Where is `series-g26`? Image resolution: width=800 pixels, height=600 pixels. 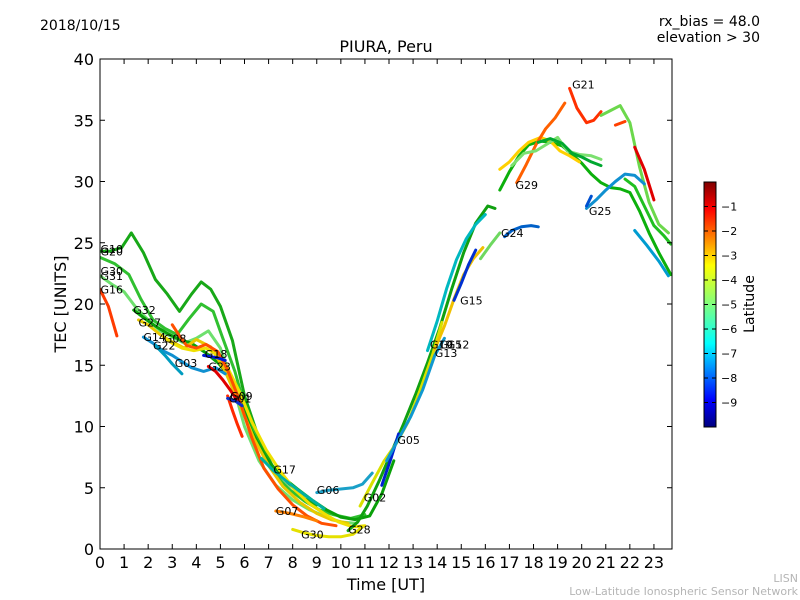 series-g26 is located at coordinates (490, 246).